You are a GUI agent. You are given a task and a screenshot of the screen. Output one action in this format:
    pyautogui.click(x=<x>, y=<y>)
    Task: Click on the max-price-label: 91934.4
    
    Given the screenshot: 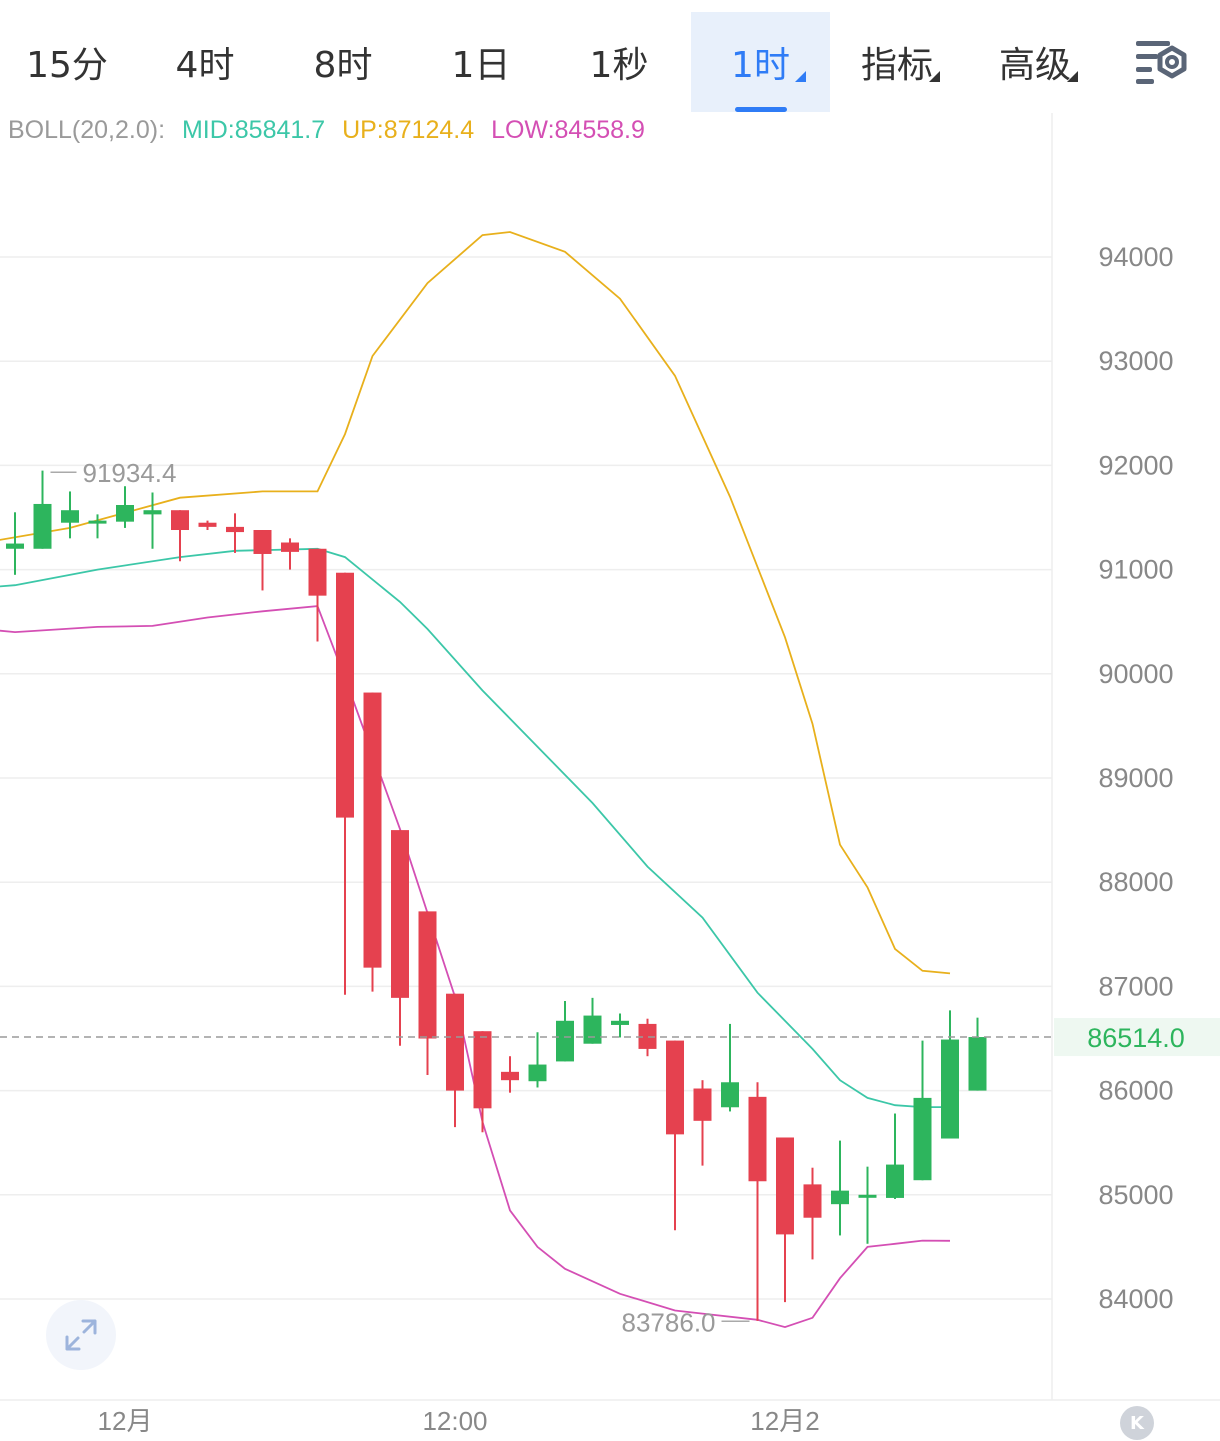 What is the action you would take?
    pyautogui.click(x=130, y=473)
    